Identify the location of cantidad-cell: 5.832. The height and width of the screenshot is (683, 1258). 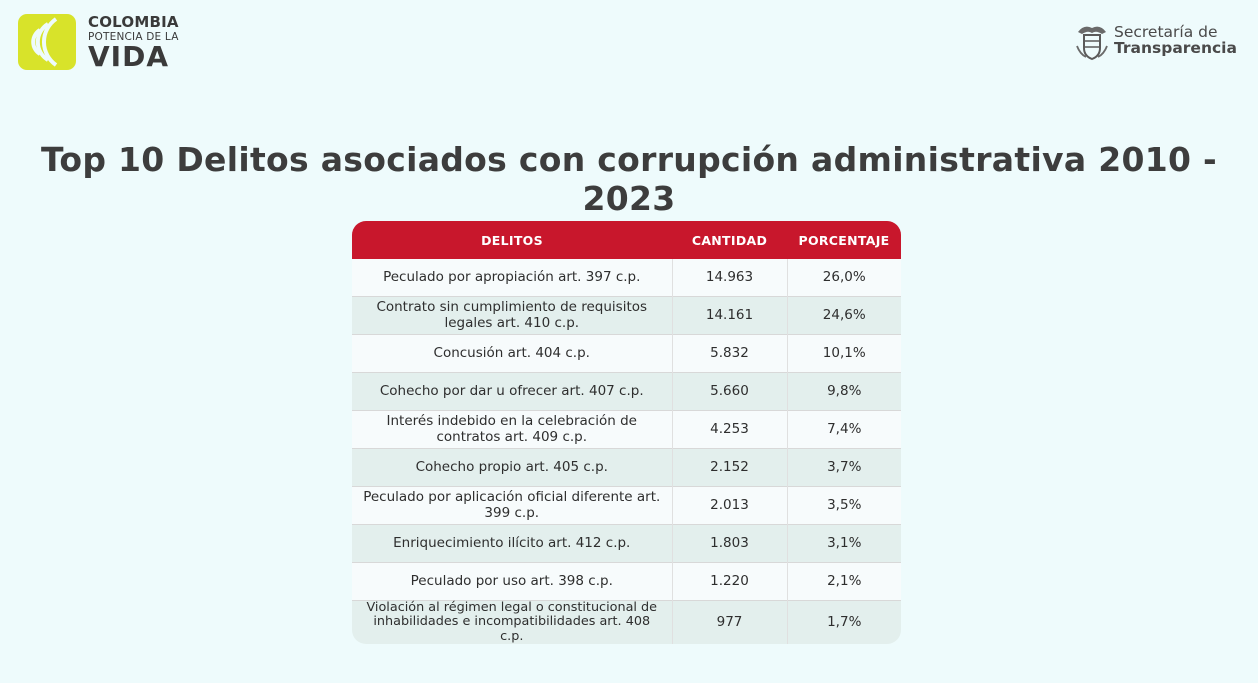
(729, 353).